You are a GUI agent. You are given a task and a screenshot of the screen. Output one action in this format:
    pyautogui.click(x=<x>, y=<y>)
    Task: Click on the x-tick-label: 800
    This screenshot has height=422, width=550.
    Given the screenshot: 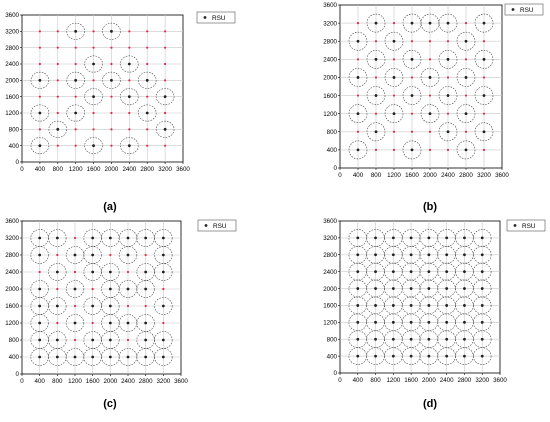 What is the action you would take?
    pyautogui.click(x=58, y=169)
    